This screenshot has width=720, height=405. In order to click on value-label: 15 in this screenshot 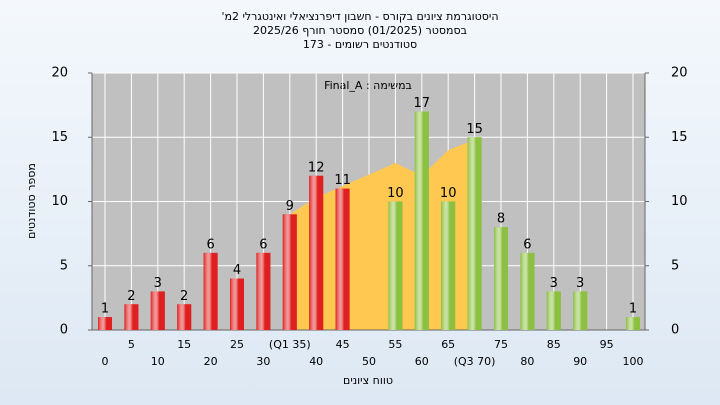, I will do `click(474, 129)`.